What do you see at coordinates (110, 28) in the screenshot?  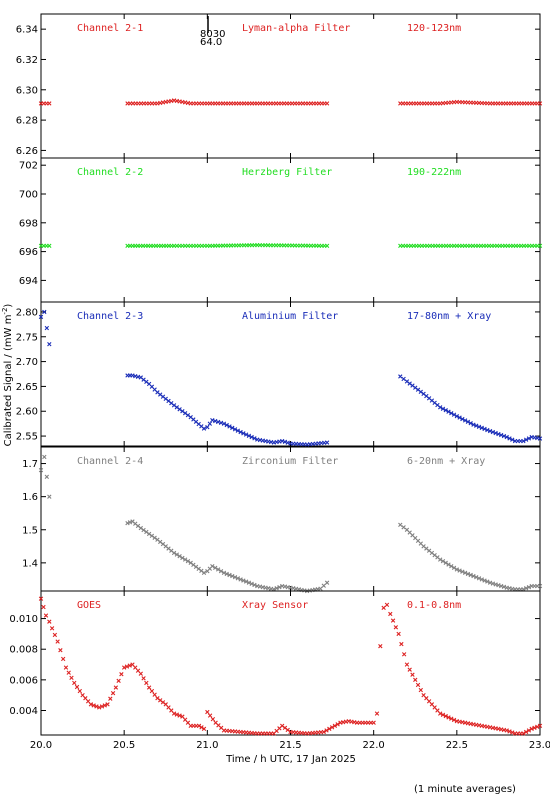 I see `panel-label-1: Channel 2-1` at bounding box center [110, 28].